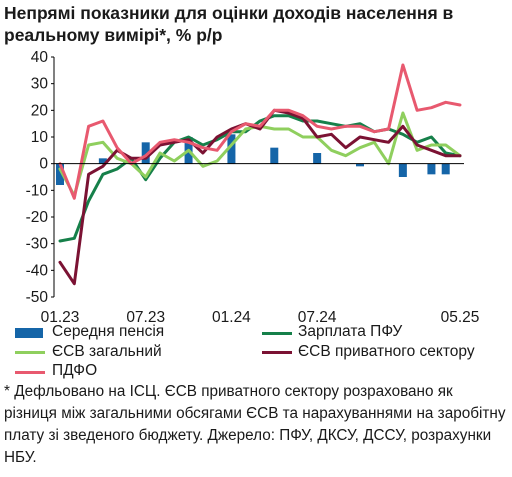  Describe the element at coordinates (30, 352) in the screenshot. I see `legend-swatch-esv-total` at that location.